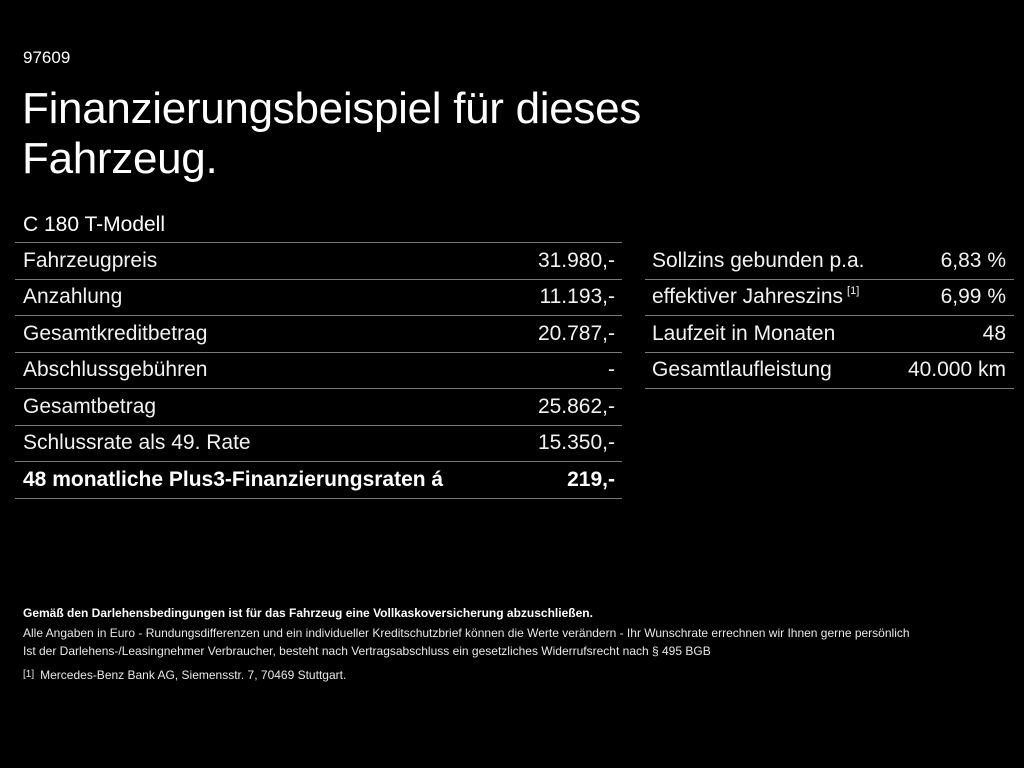 This screenshot has width=1024, height=768. What do you see at coordinates (576, 333) in the screenshot?
I see `row-value: 20.787,-` at bounding box center [576, 333].